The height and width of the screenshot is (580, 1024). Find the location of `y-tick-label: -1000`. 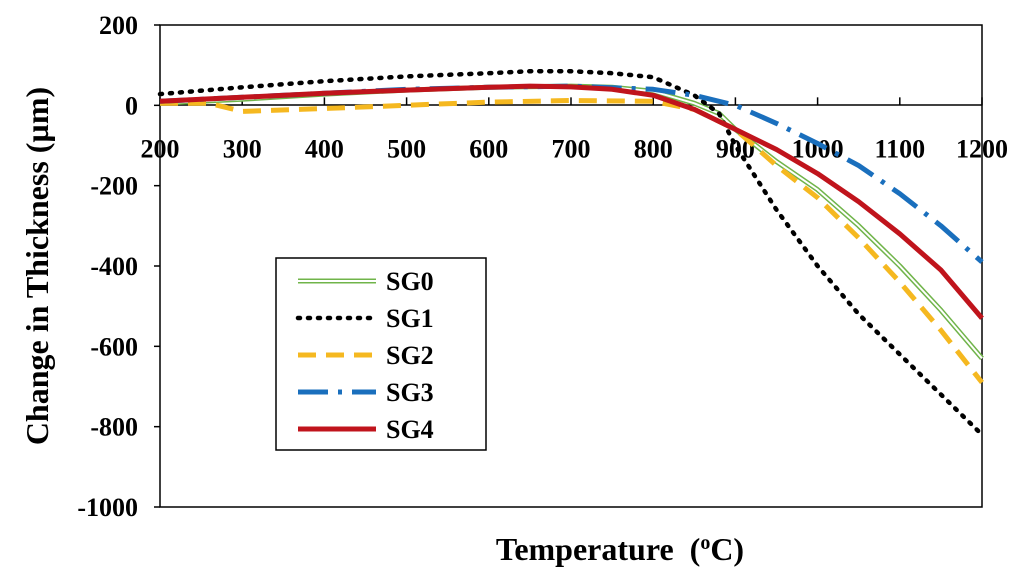

y-tick-label: -1000 is located at coordinates (107, 507).